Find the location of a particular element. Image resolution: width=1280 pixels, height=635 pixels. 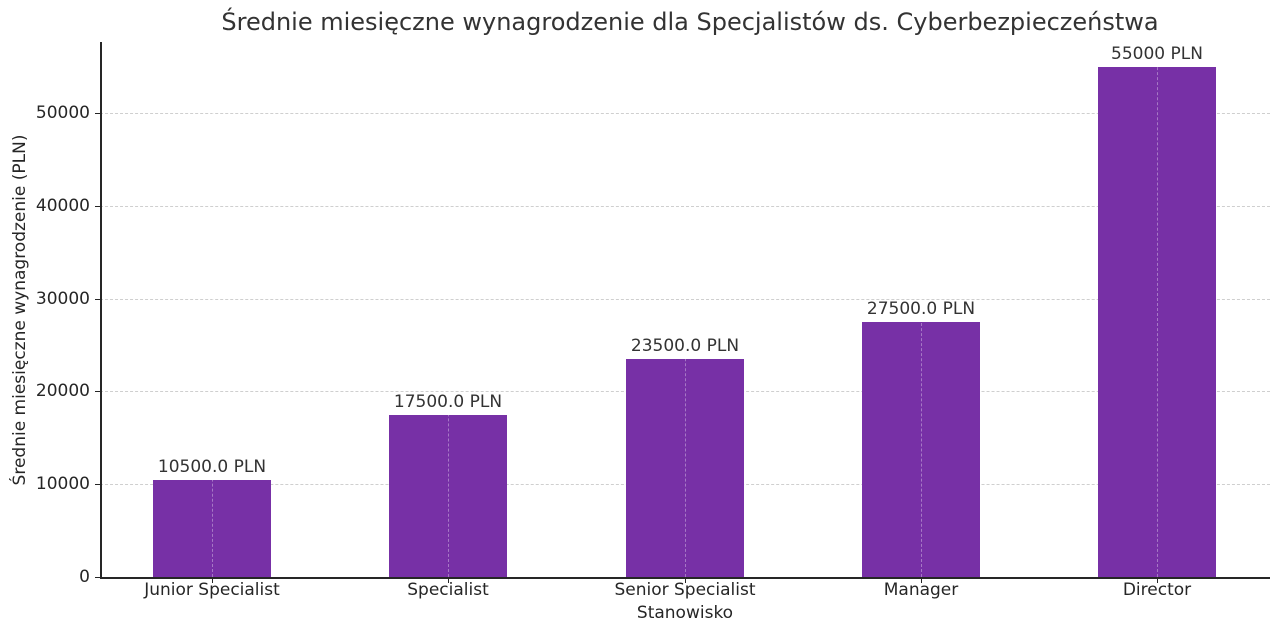

bar-specialist is located at coordinates (448, 495).